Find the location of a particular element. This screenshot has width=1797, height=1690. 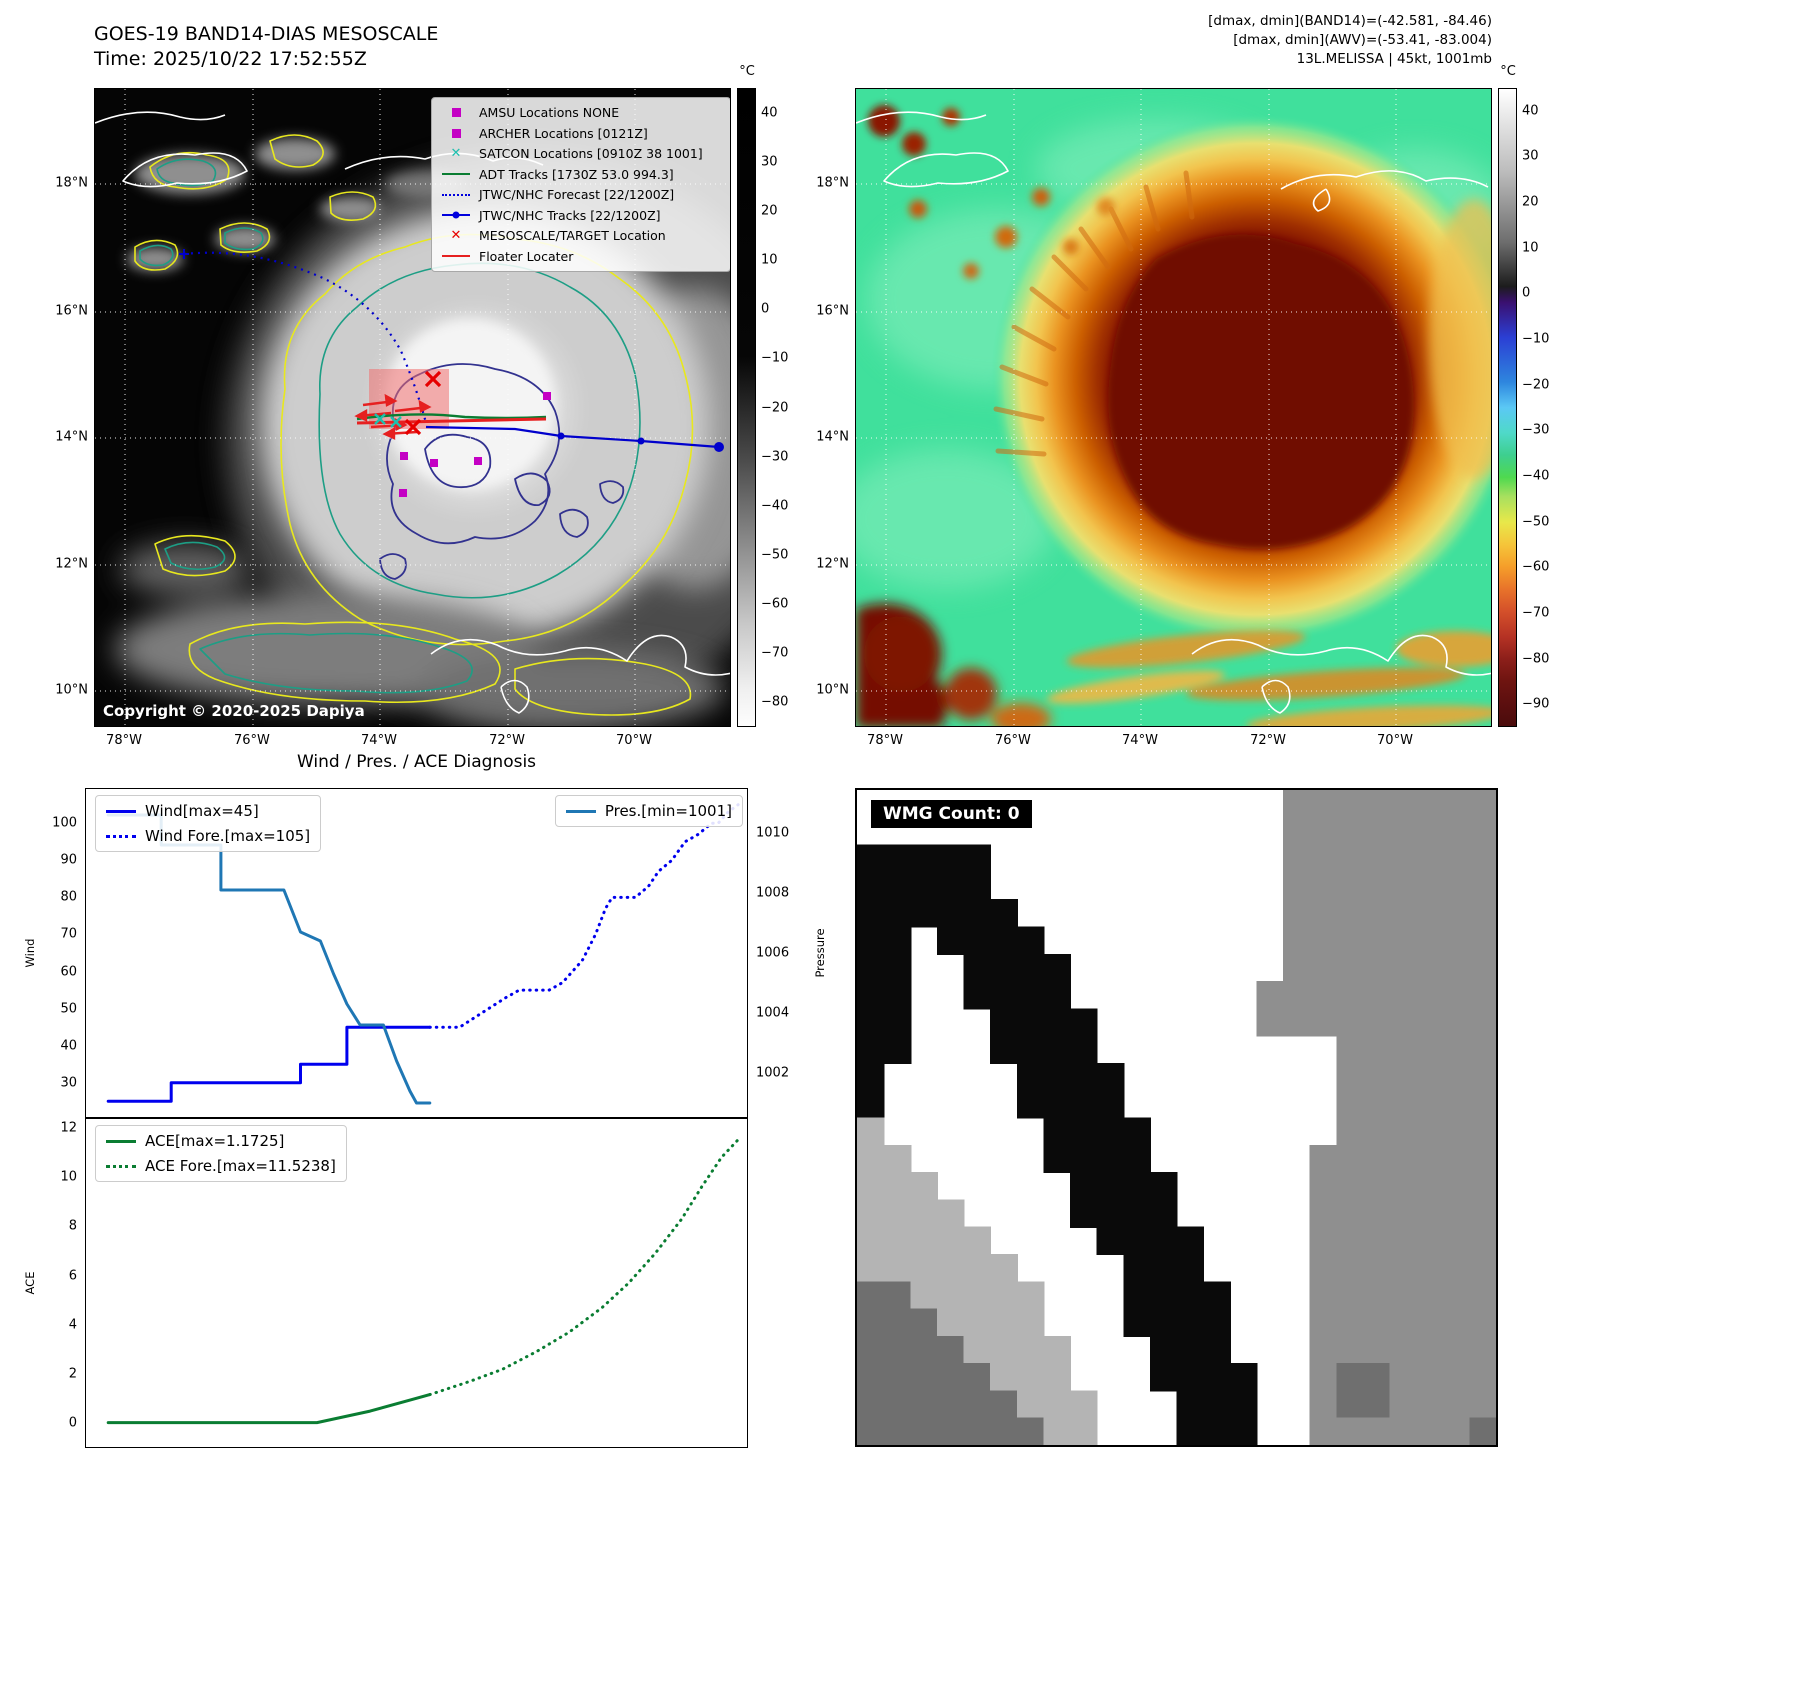

colorbar-tick: −10 is located at coordinates (1536, 339).